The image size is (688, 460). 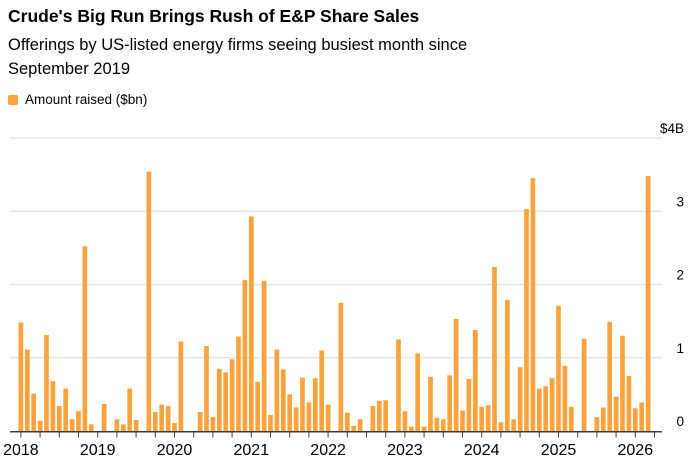 I want to click on x-axis-year-label: 2021, so click(x=252, y=450).